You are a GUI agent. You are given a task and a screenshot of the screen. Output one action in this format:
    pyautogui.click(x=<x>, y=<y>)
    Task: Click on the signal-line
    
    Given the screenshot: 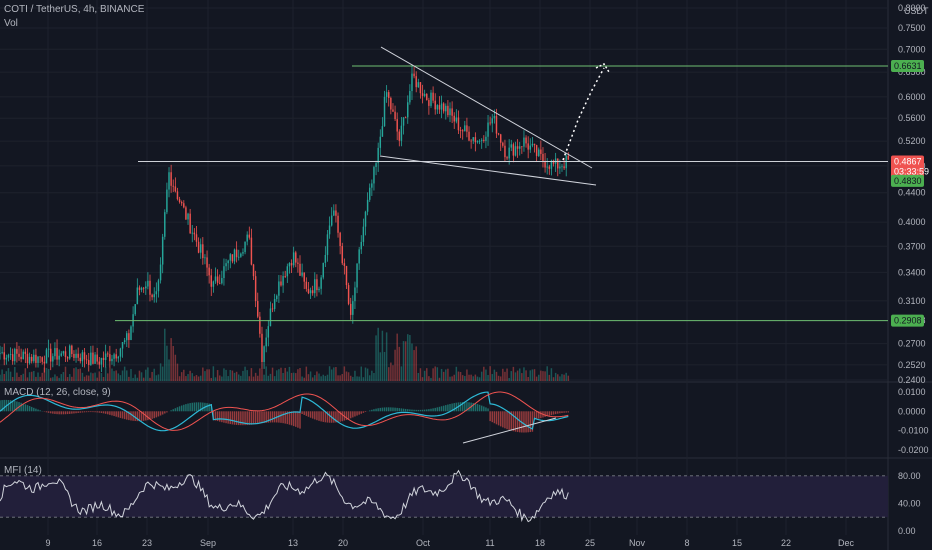 What is the action you would take?
    pyautogui.click(x=284, y=411)
    